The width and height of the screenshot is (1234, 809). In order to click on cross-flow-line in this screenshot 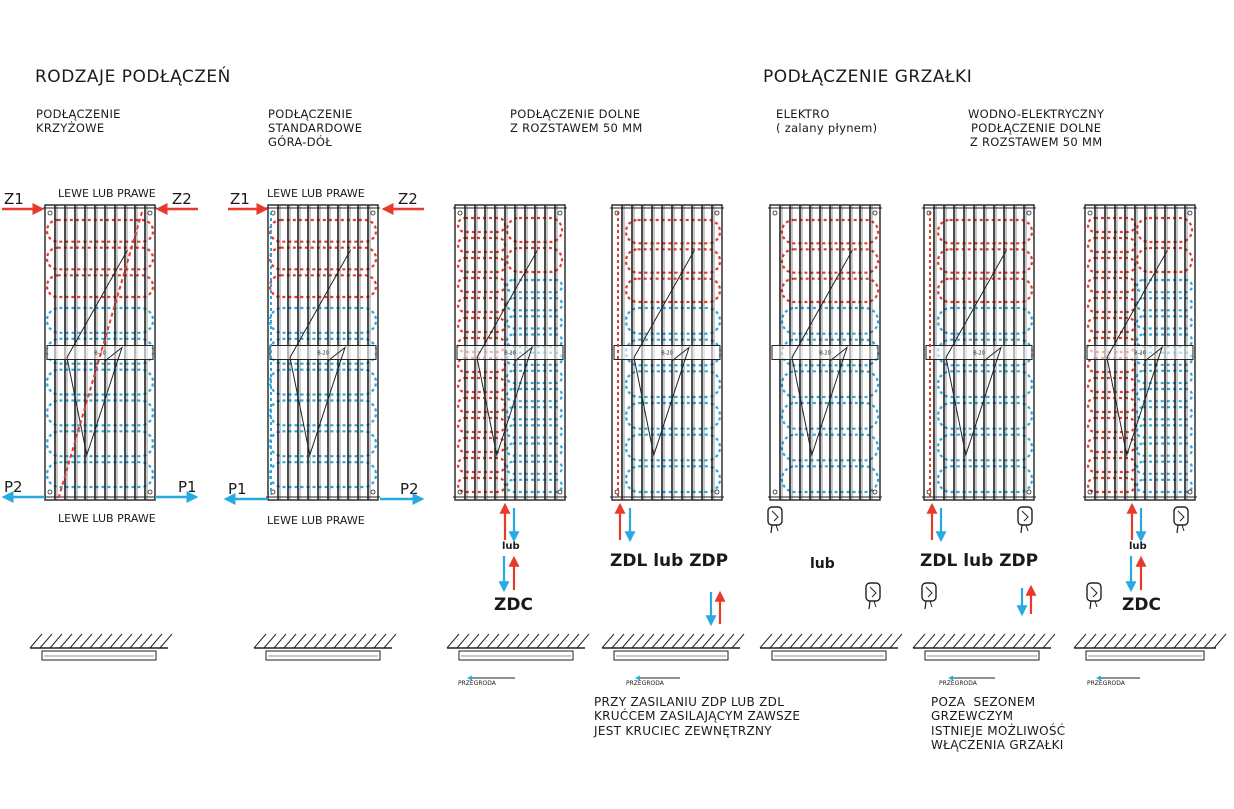, I will do `click(100, 356)`.